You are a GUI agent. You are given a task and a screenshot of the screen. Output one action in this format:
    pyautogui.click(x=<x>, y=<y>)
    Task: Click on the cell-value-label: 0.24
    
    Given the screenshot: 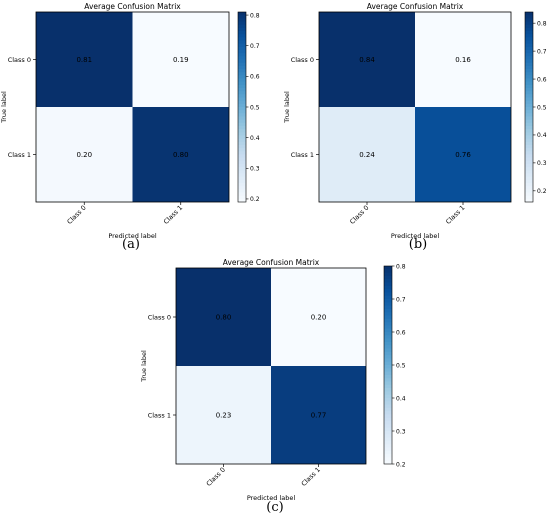 What is the action you would take?
    pyautogui.click(x=367, y=155)
    